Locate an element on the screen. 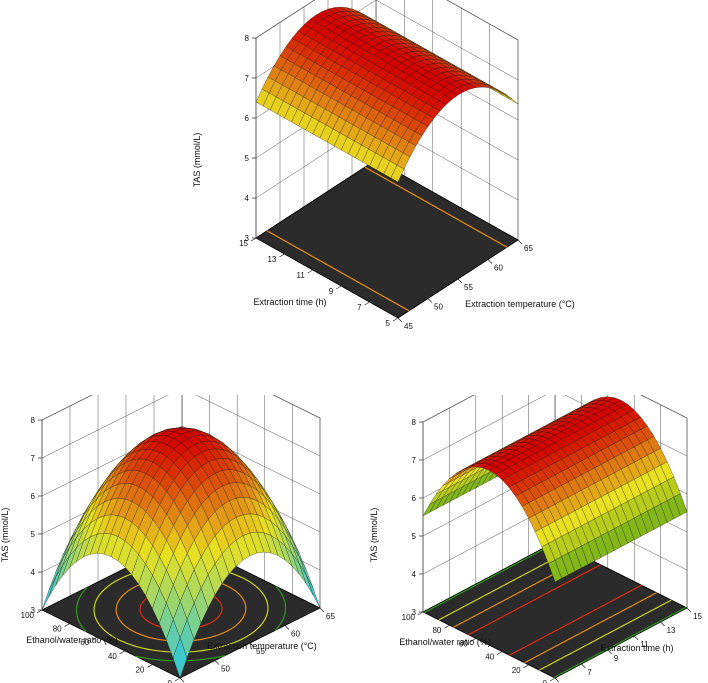  x-axis-title: Extraction time (h) is located at coordinates (636, 648).